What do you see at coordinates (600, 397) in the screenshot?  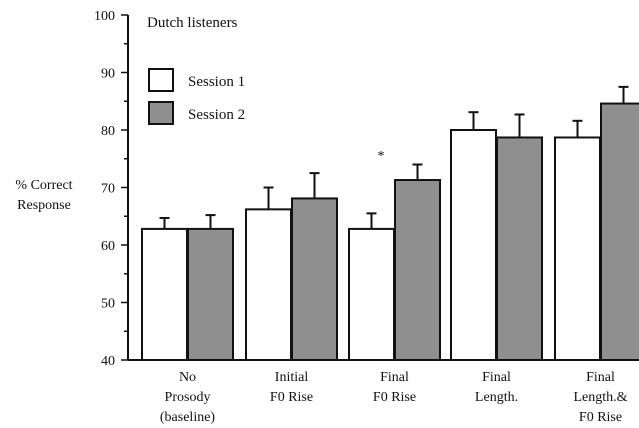 I see `x-tick-label-line: Length.&` at bounding box center [600, 397].